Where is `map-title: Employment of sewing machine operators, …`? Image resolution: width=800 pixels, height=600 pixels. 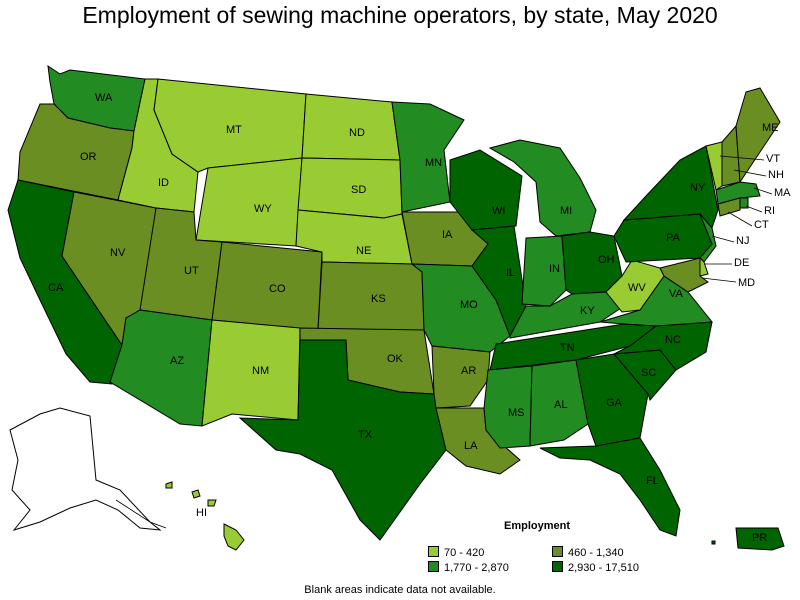 map-title: Employment of sewing machine operators, … is located at coordinates (400, 15).